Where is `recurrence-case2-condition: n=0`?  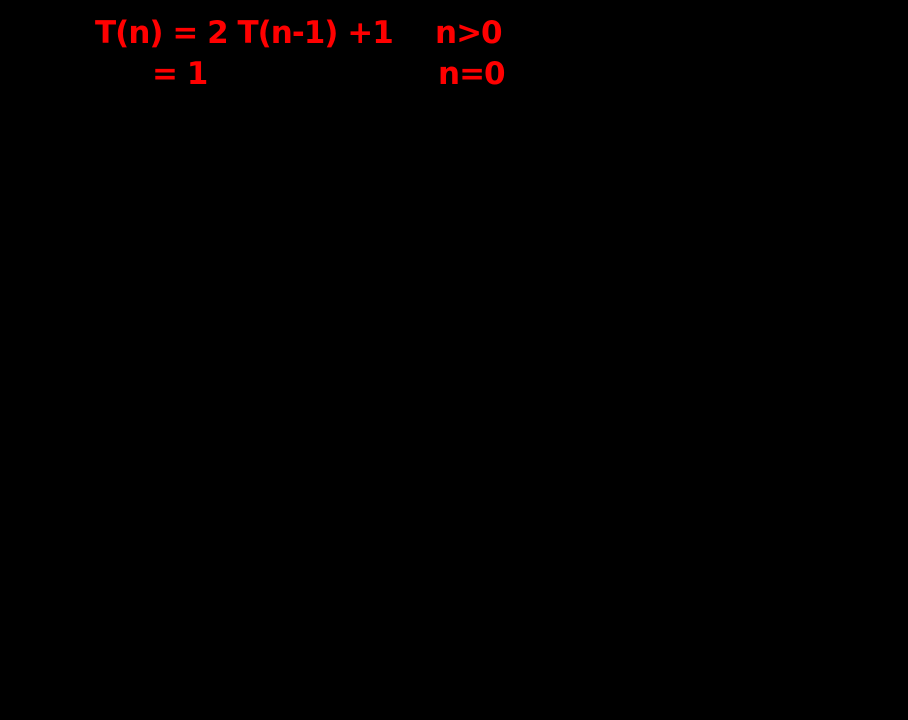 recurrence-case2-condition: n=0 is located at coordinates (472, 74).